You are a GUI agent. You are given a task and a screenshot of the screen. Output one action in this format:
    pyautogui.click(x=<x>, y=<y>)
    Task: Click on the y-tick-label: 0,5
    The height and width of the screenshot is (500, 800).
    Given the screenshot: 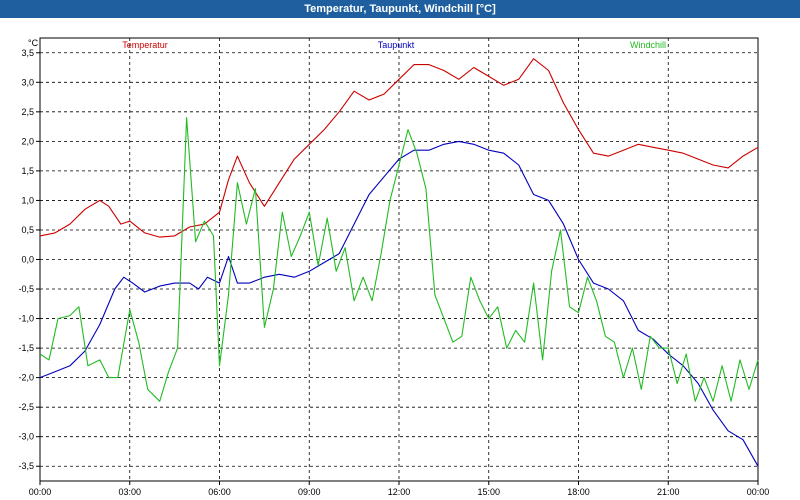 What is the action you would take?
    pyautogui.click(x=27, y=230)
    